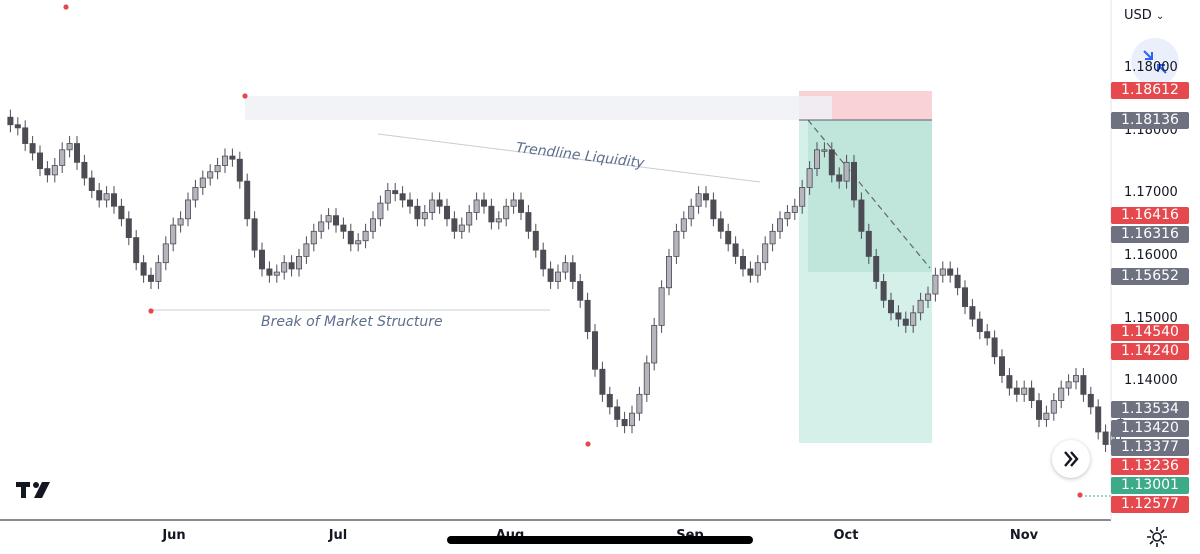 The image size is (1200, 554). I want to click on price-tag: 1.13236, so click(1150, 466).